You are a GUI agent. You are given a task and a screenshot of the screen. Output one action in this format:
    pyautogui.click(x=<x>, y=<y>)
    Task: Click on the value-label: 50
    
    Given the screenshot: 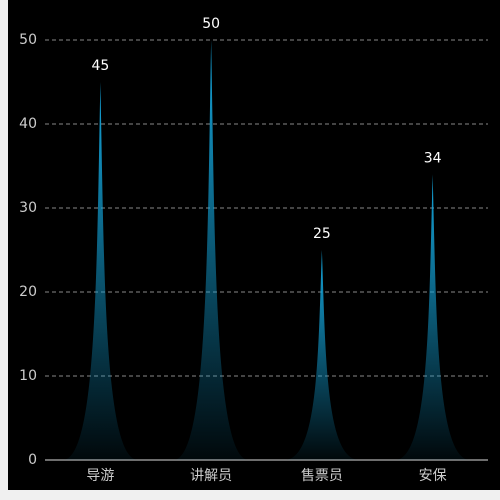 What is the action you would take?
    pyautogui.click(x=211, y=24)
    